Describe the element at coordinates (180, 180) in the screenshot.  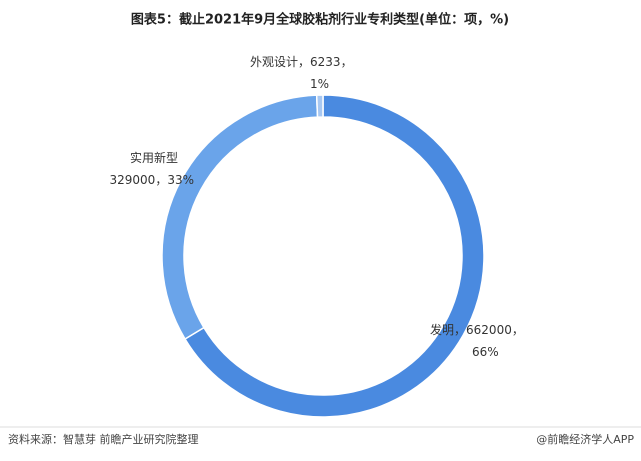
I see `label-part: 33%` at that location.